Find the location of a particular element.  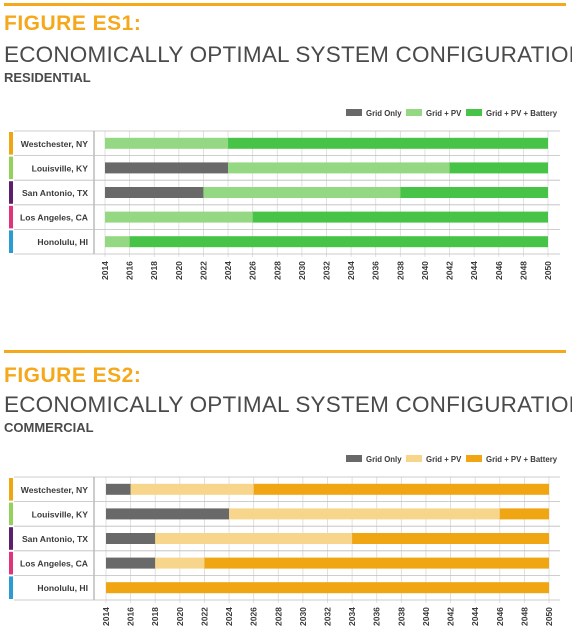

x-tick-label: 2042 is located at coordinates (450, 270).